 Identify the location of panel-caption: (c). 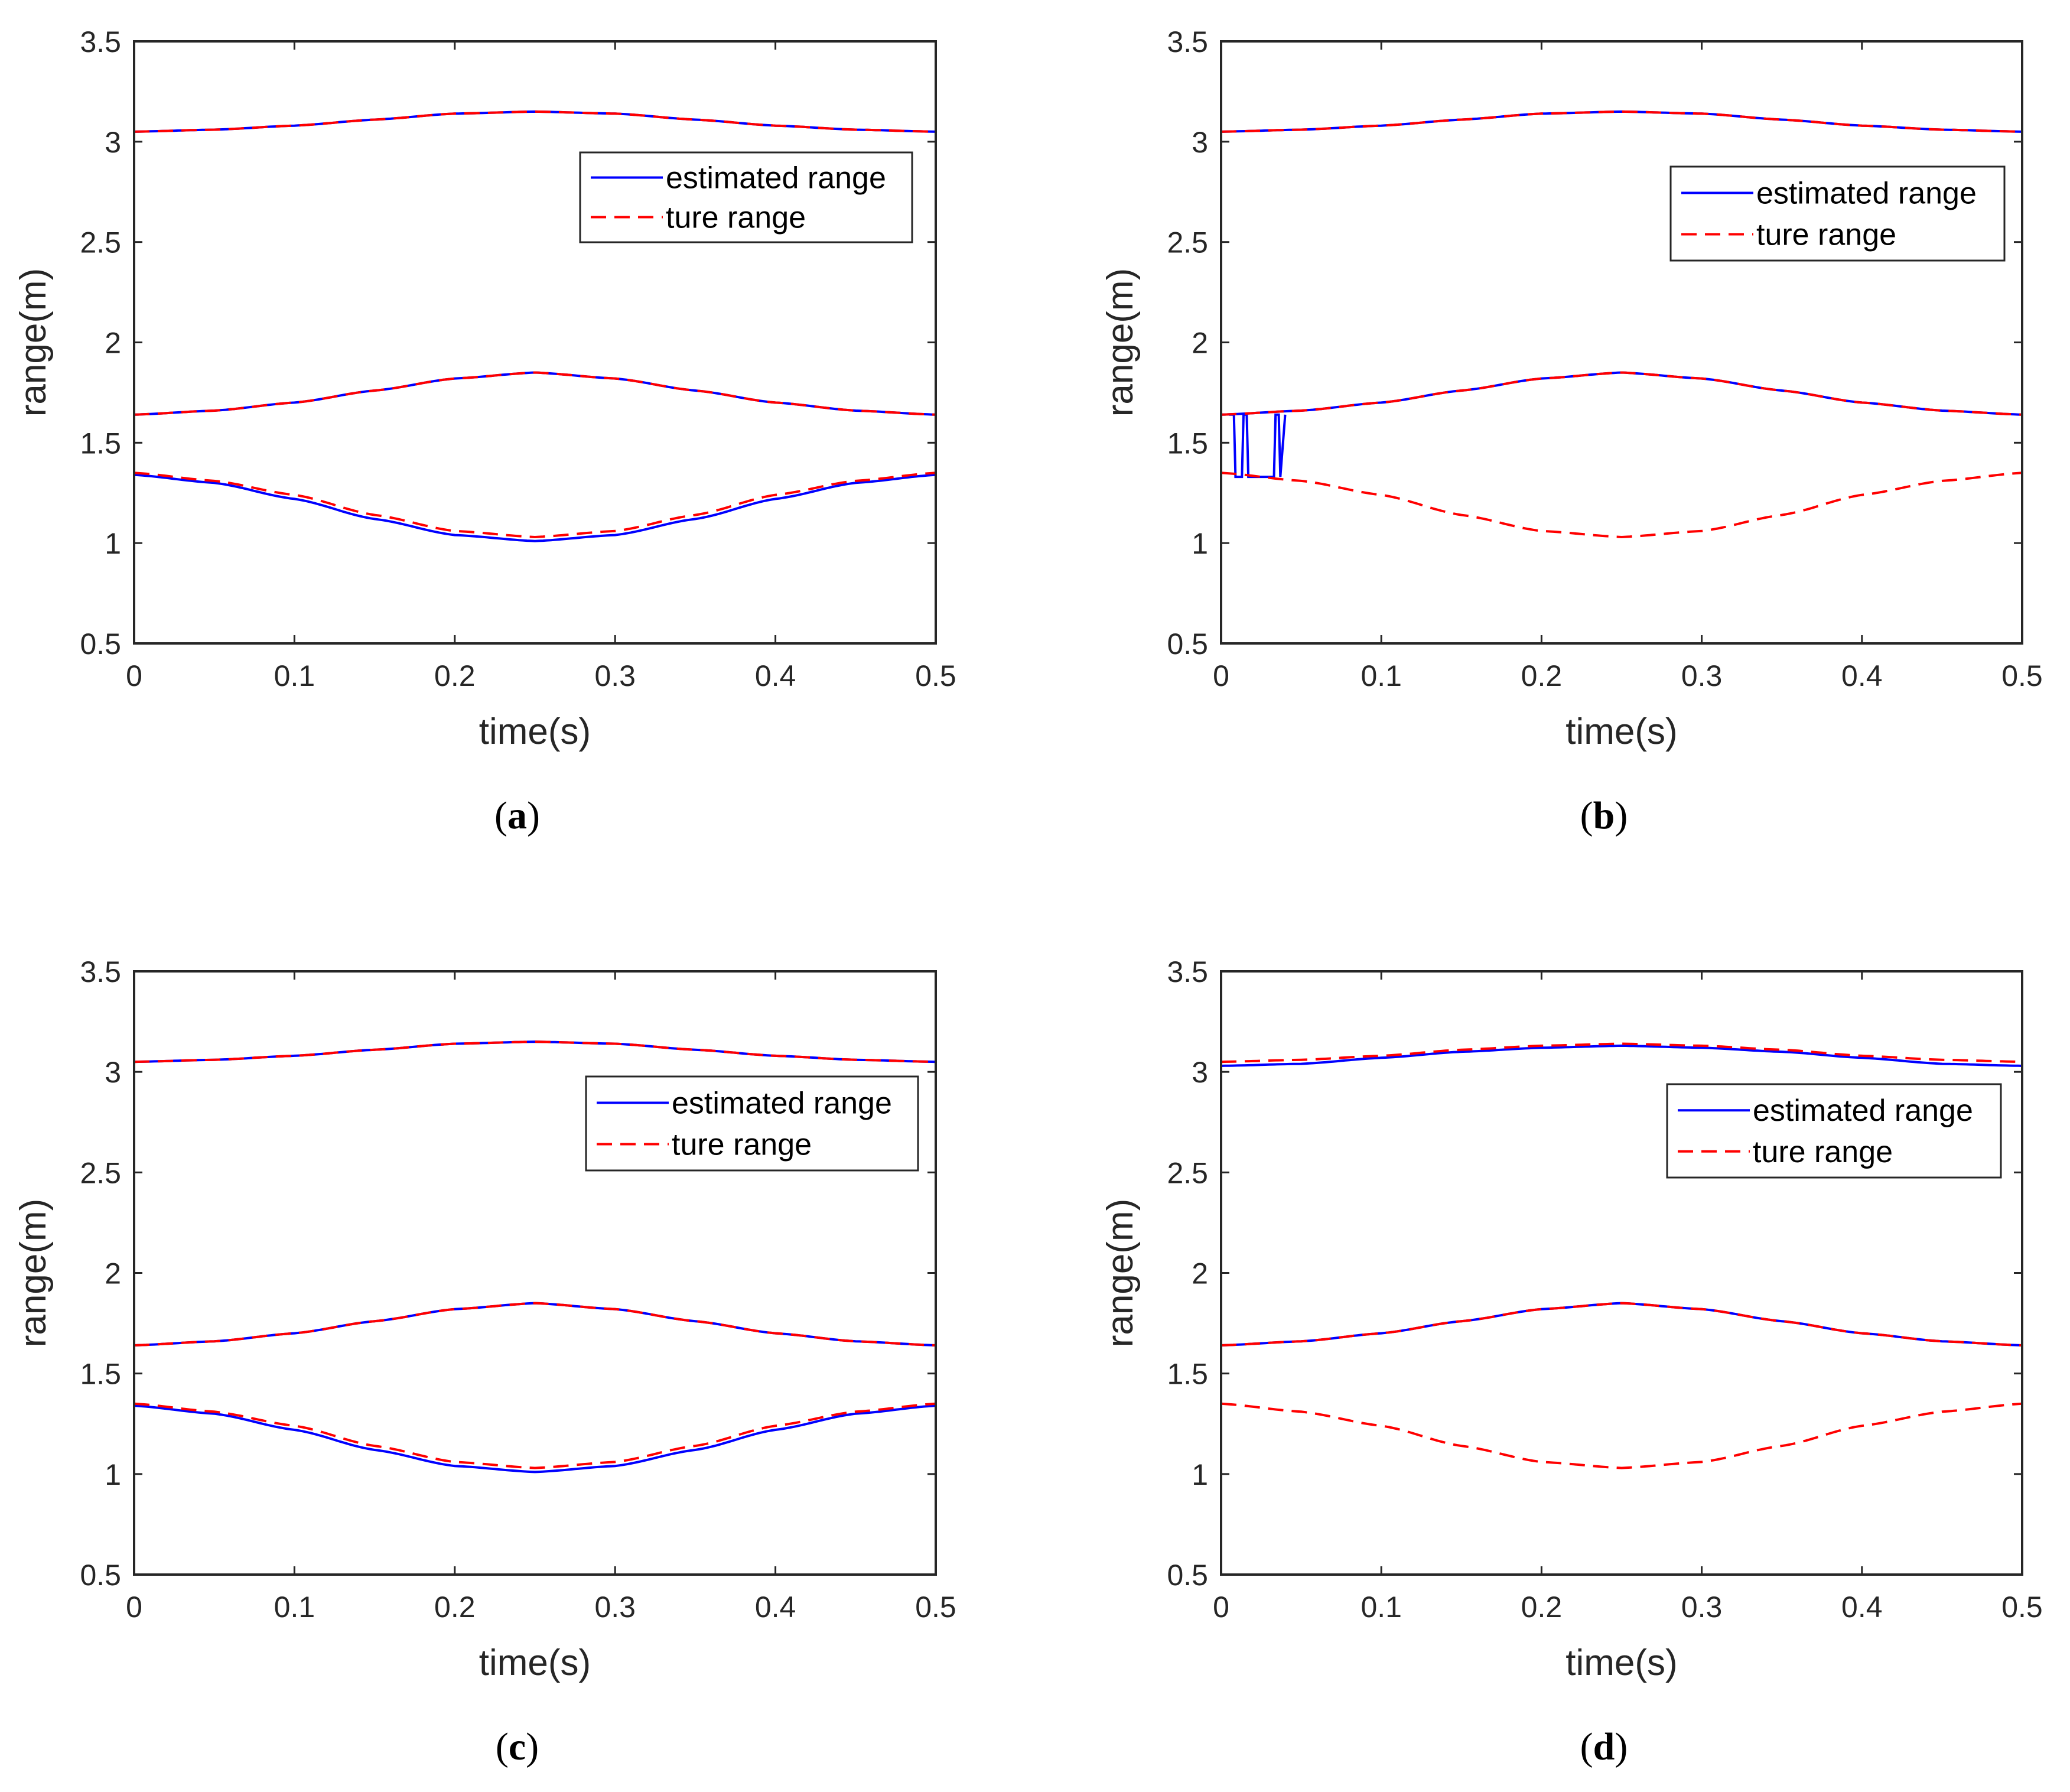
(517, 1746).